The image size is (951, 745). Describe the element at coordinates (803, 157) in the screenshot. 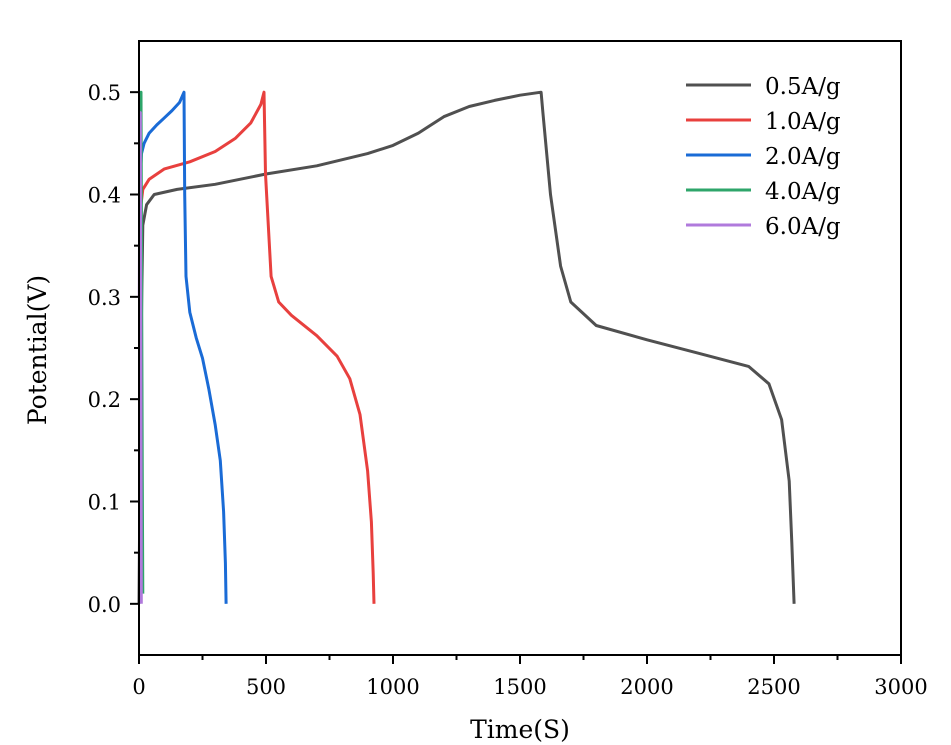

I see `legend-label: 2.0A/g` at that location.